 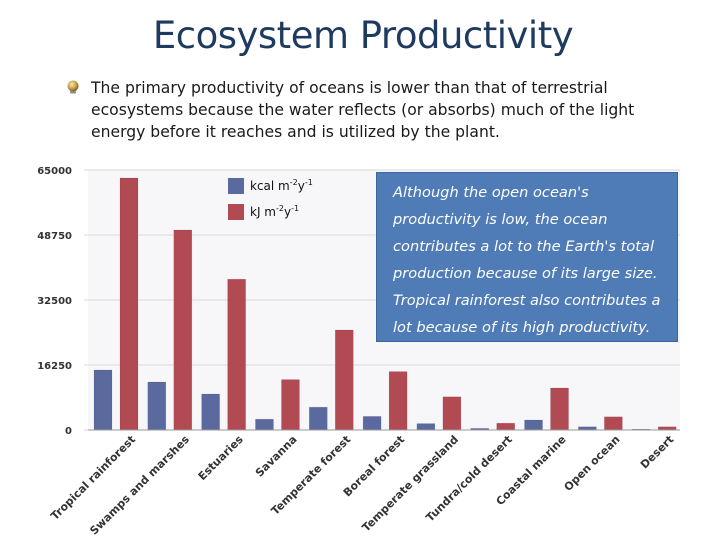 I want to click on x-tick-label: Savanna, so click(x=276, y=456).